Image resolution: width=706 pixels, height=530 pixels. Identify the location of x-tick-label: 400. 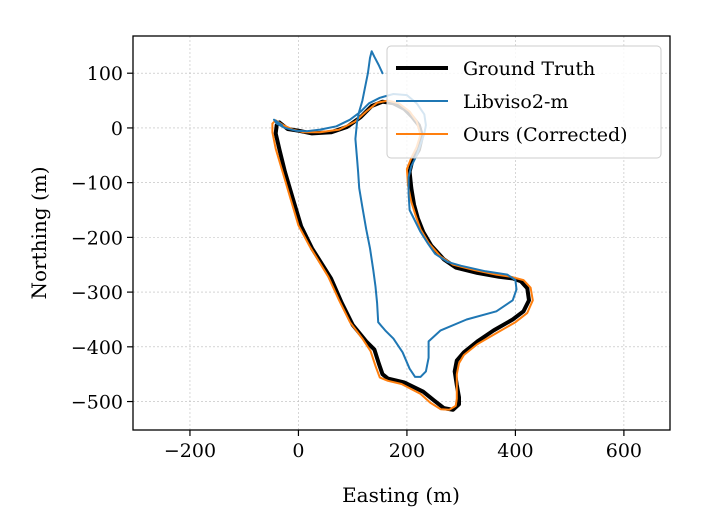
(515, 451).